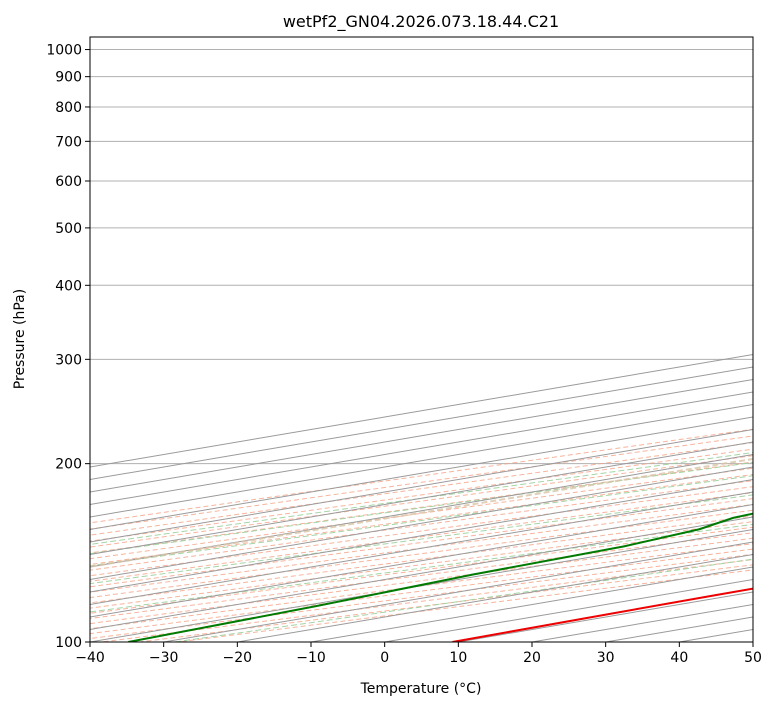  Describe the element at coordinates (753, 658) in the screenshot. I see `x-tick-label: 50` at that location.